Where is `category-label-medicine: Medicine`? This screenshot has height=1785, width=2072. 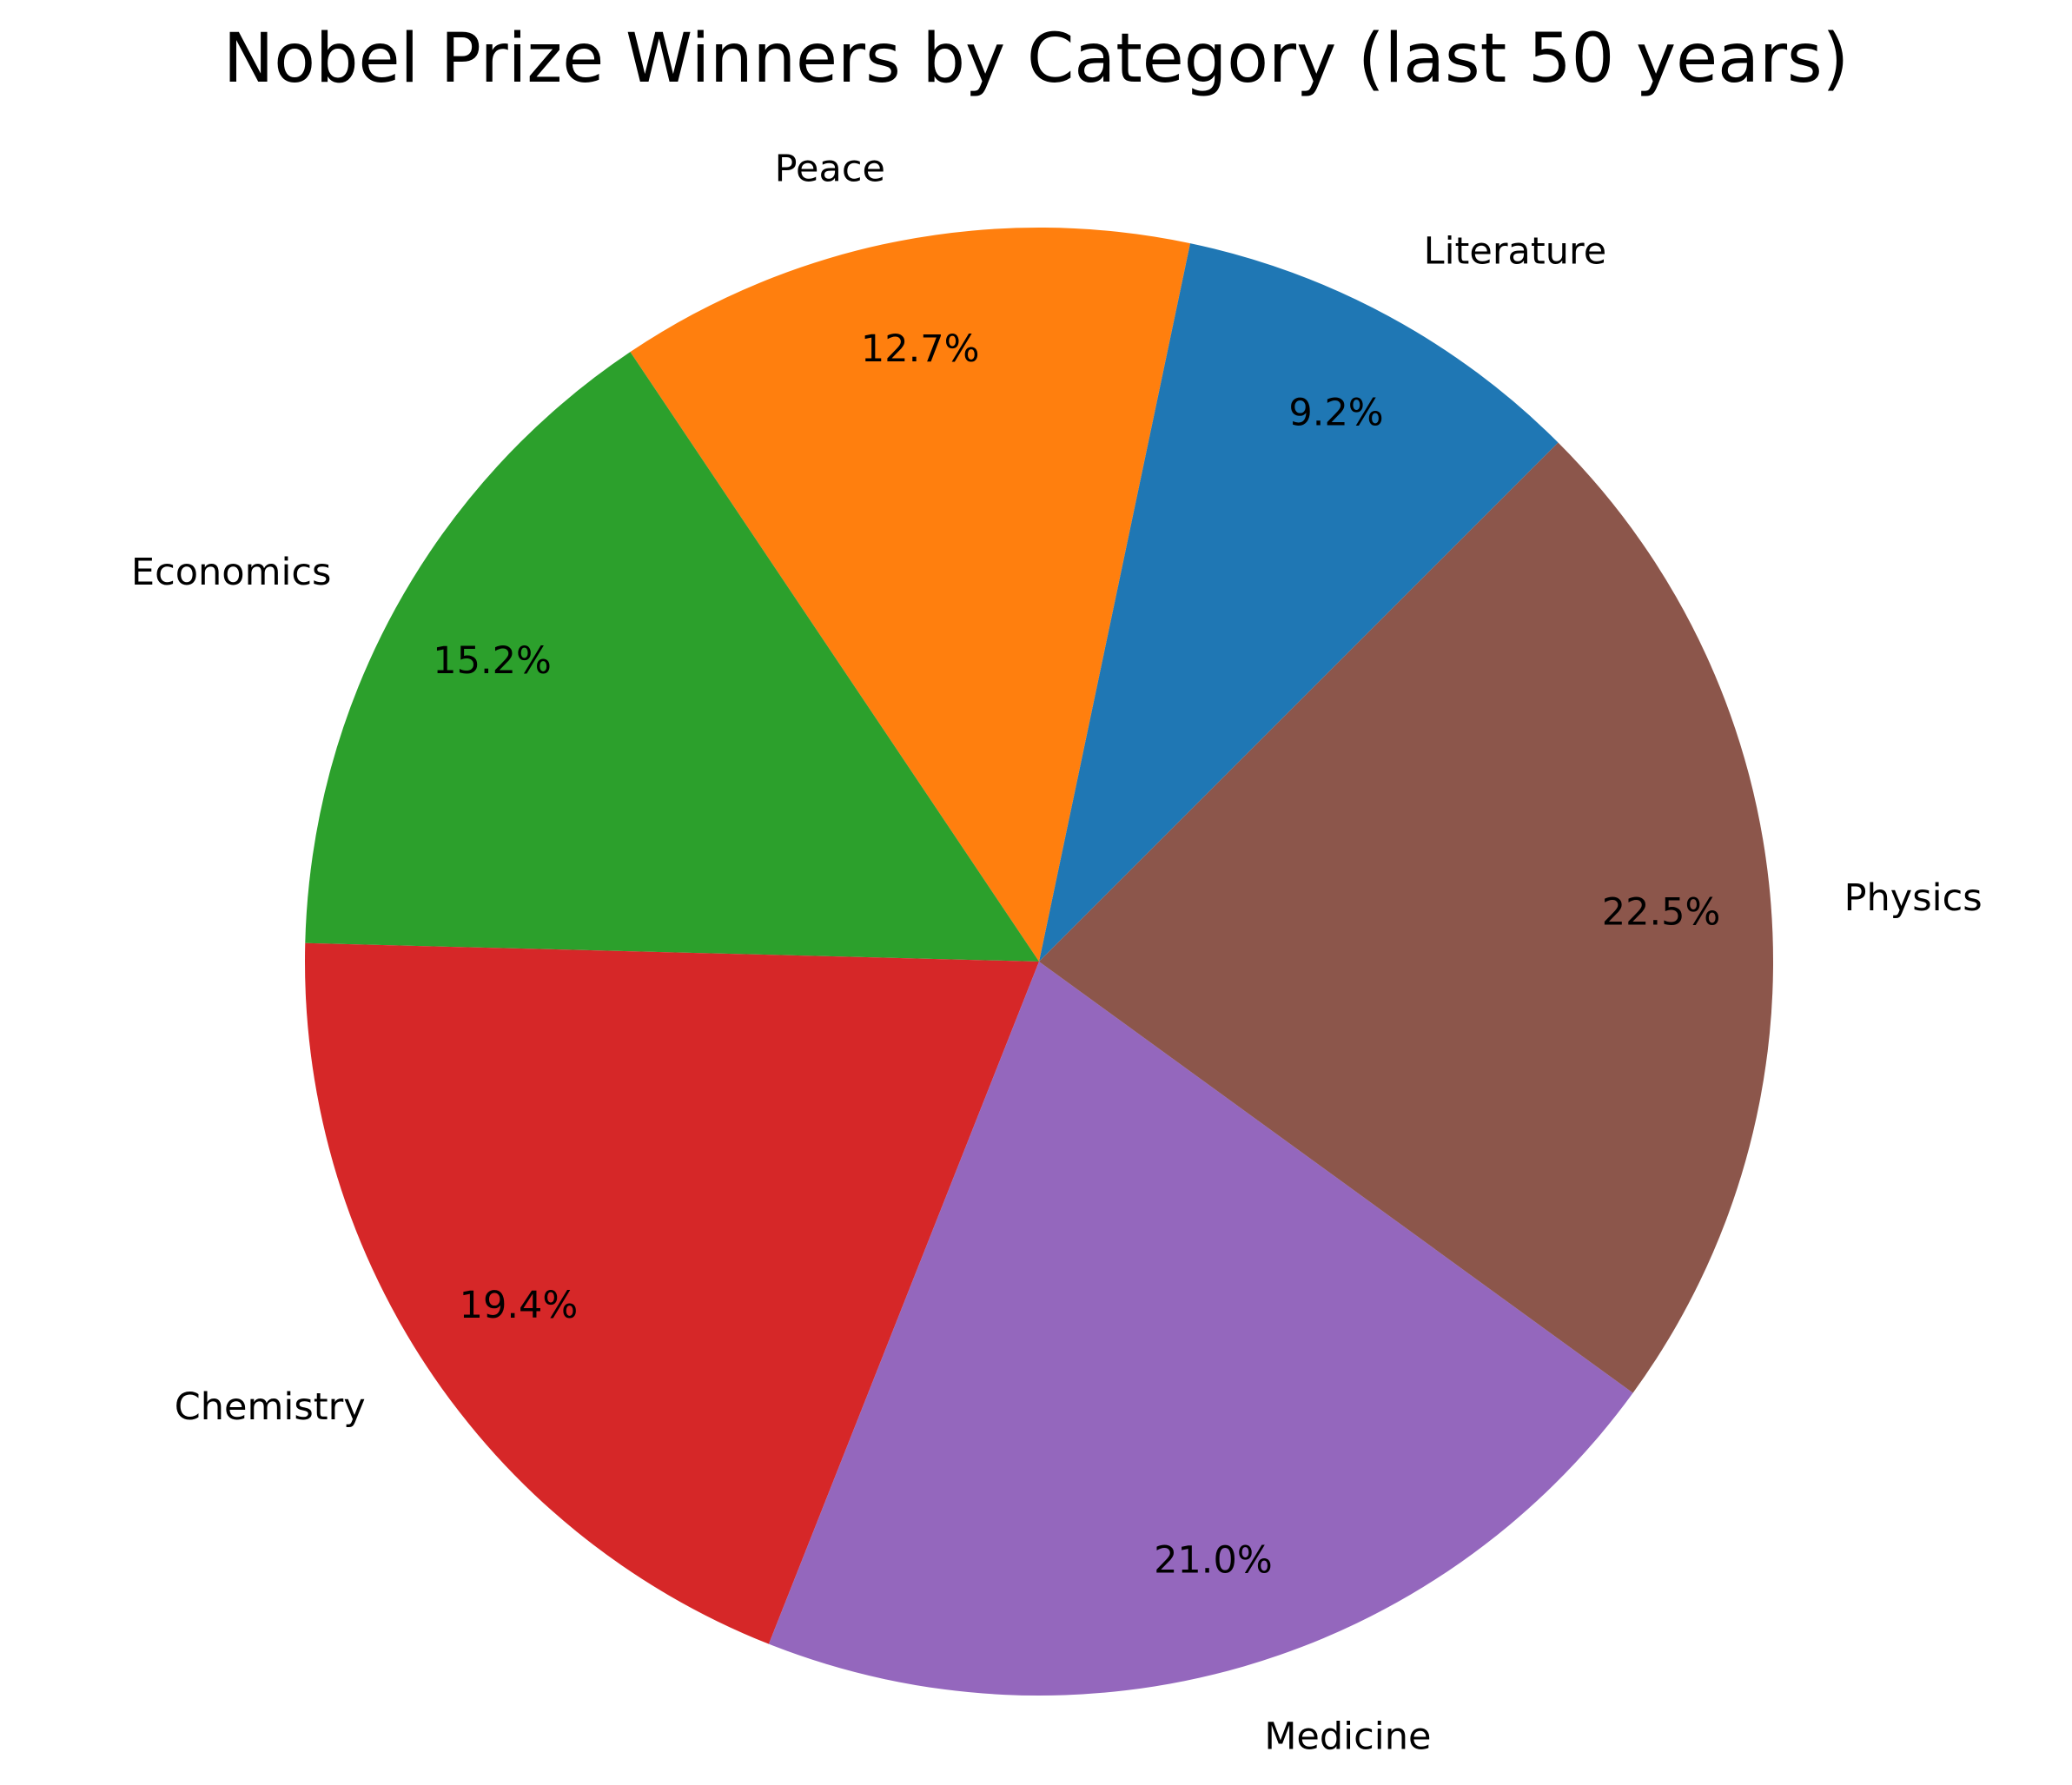 category-label-medicine: Medicine is located at coordinates (1347, 1737).